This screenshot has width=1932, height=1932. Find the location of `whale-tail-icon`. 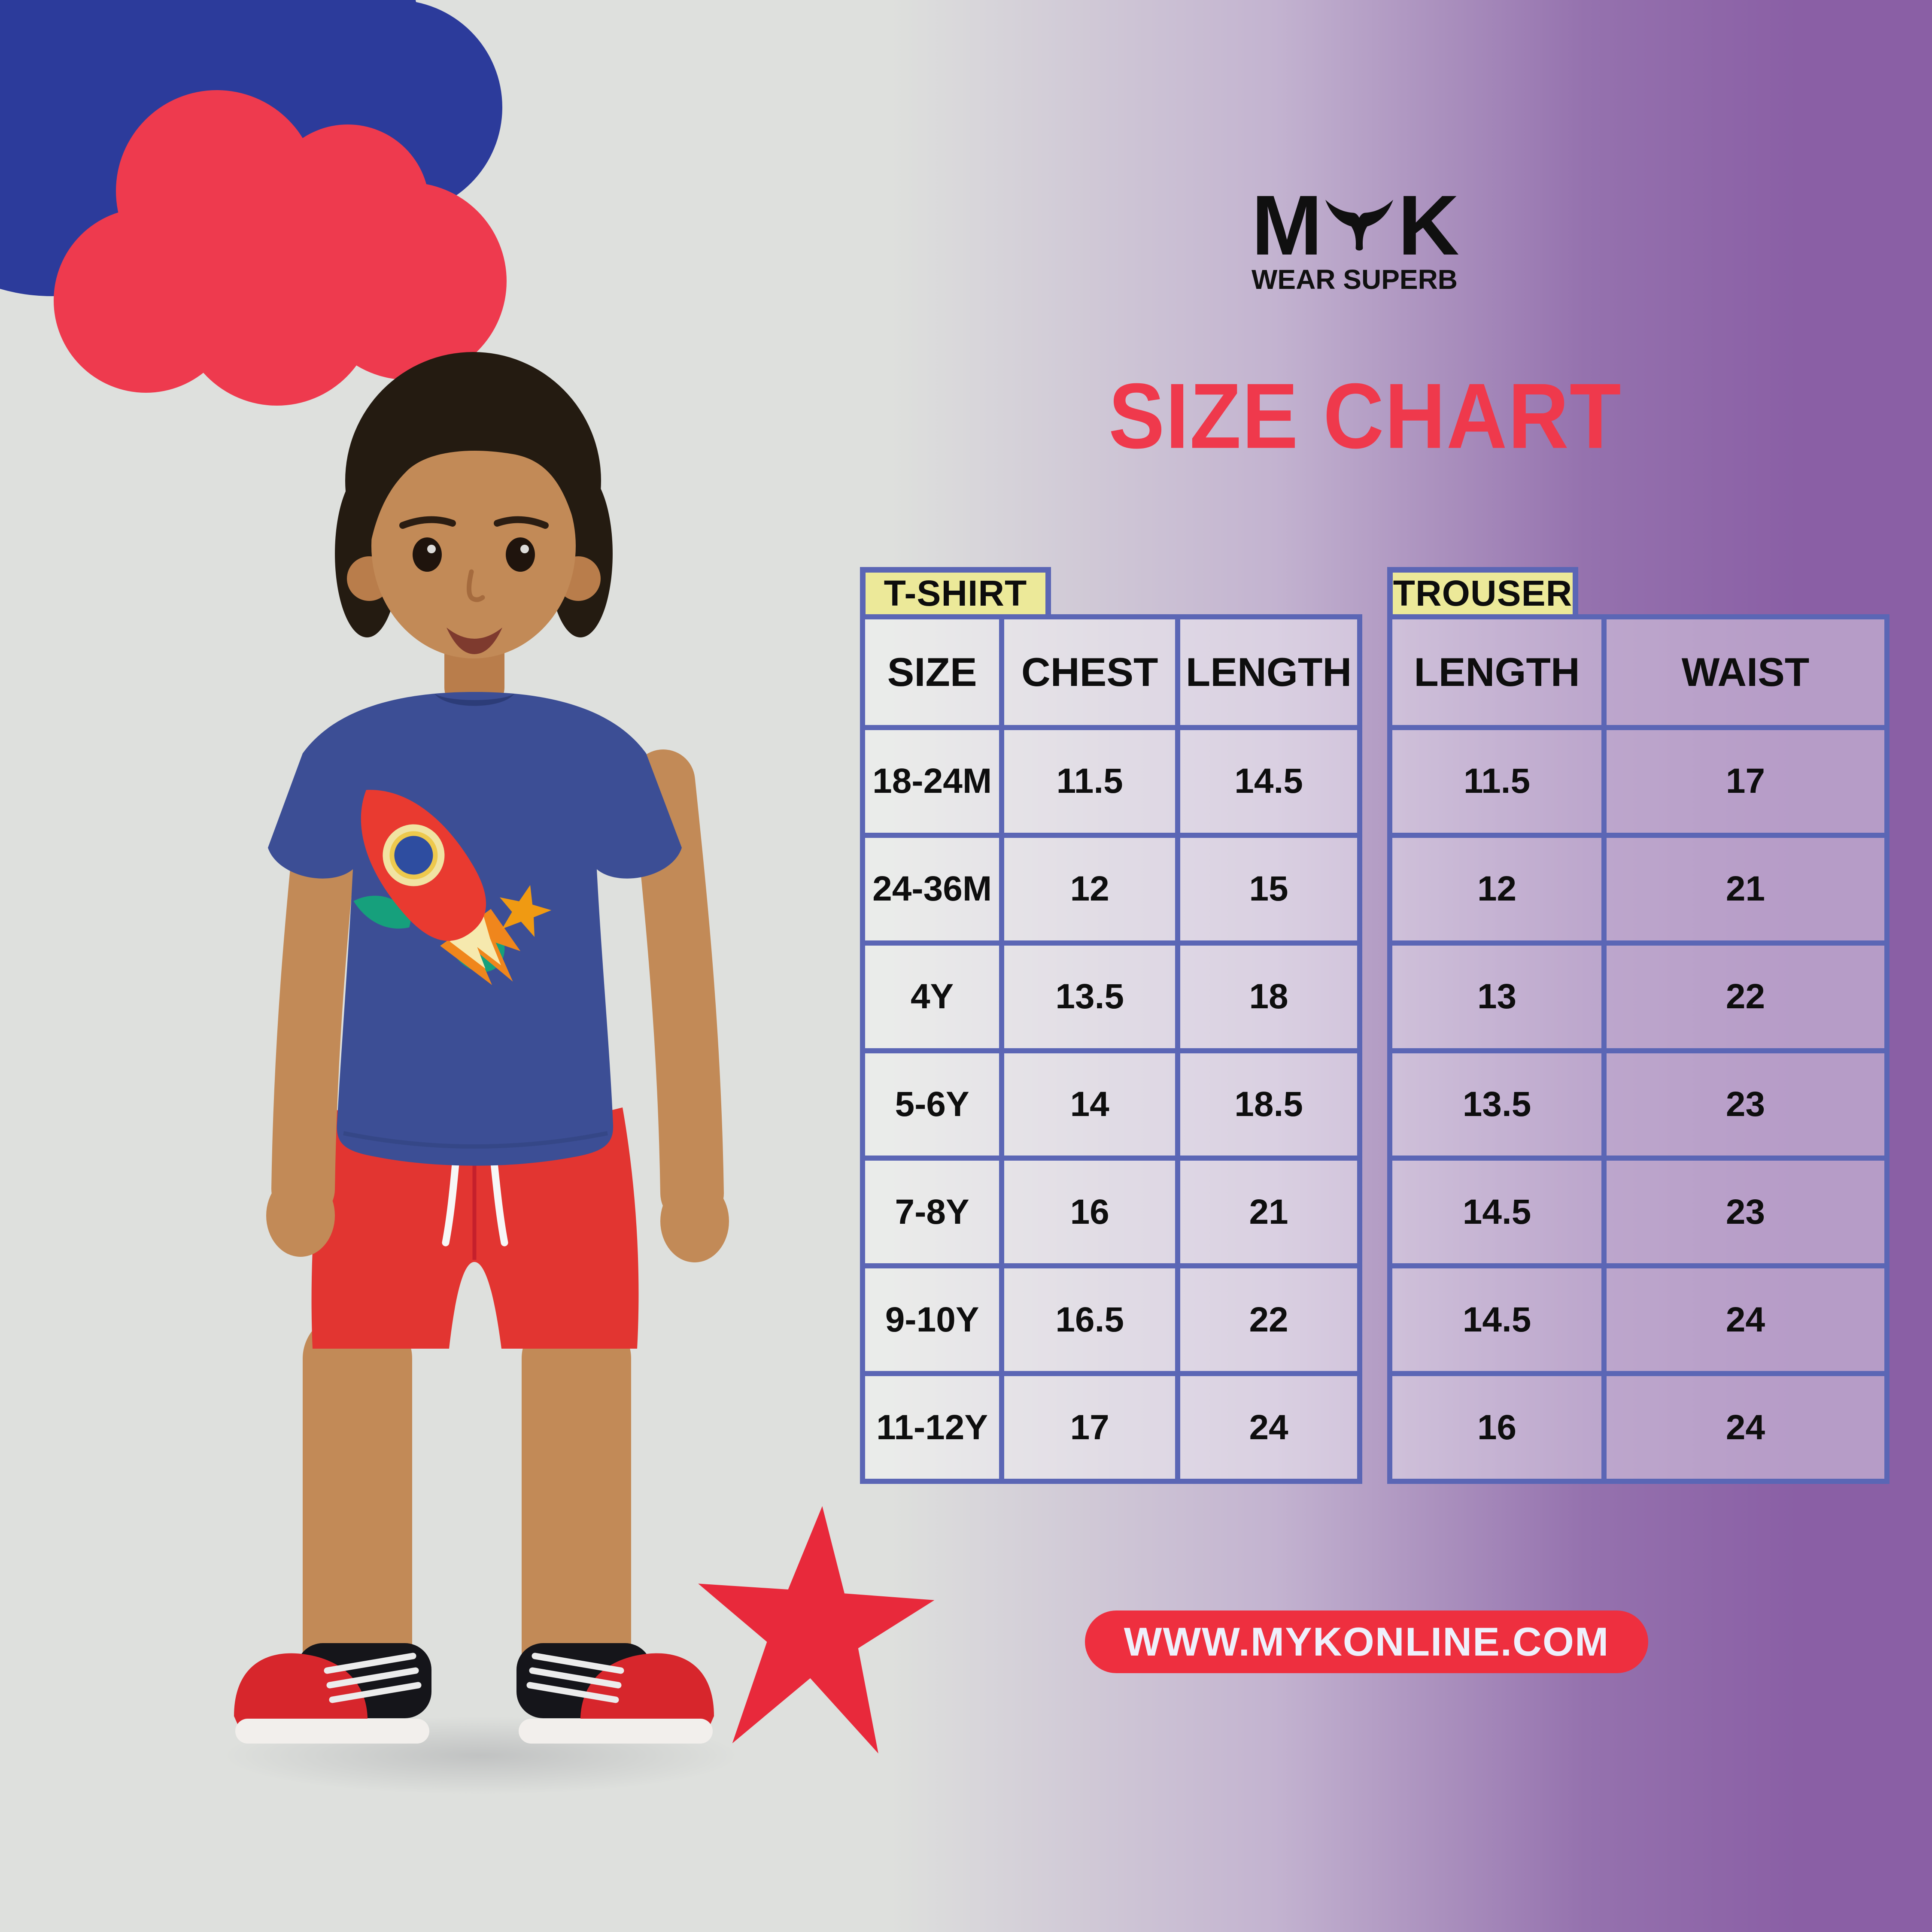

whale-tail-icon is located at coordinates (1359, 225).